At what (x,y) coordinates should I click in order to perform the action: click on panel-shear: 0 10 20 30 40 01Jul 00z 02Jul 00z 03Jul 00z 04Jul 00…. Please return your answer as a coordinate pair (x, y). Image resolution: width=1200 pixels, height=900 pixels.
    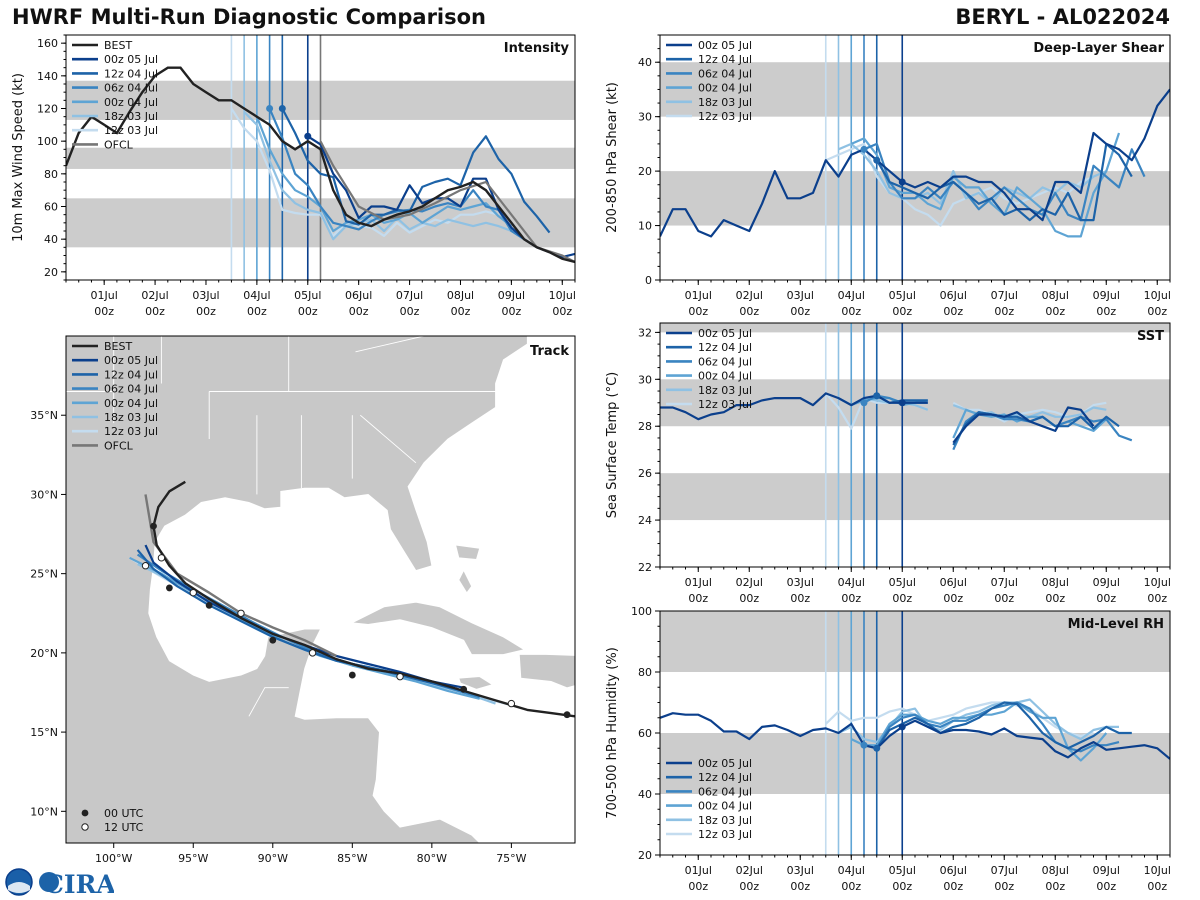
    Looking at the image, I should click on (888, 176).